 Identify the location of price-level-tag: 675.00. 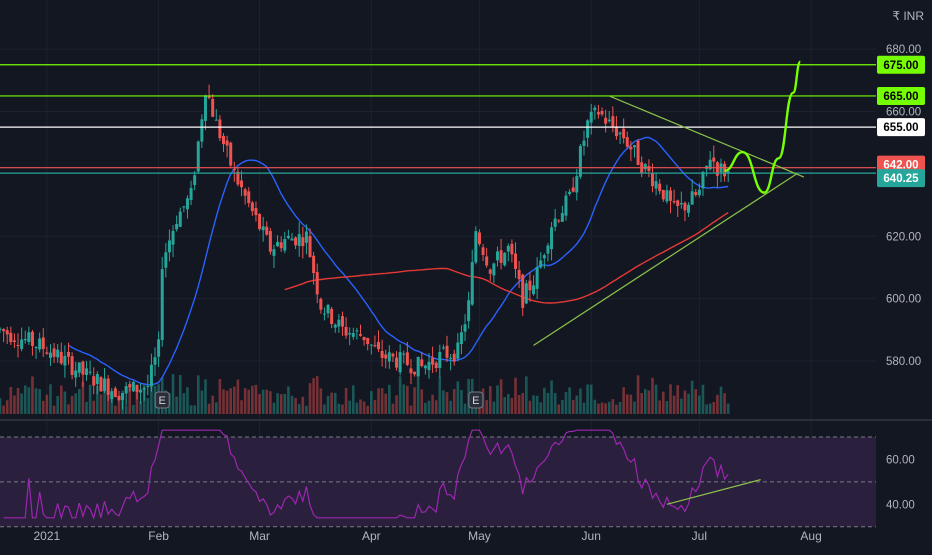
(901, 64).